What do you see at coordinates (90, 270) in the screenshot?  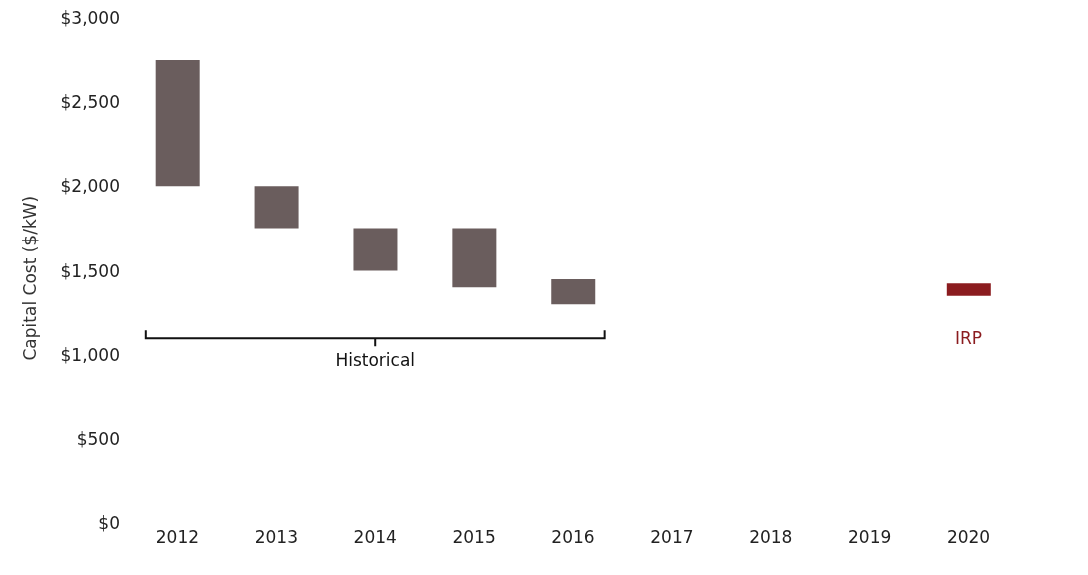 I see `y-tick-label: $1,500` at bounding box center [90, 270].